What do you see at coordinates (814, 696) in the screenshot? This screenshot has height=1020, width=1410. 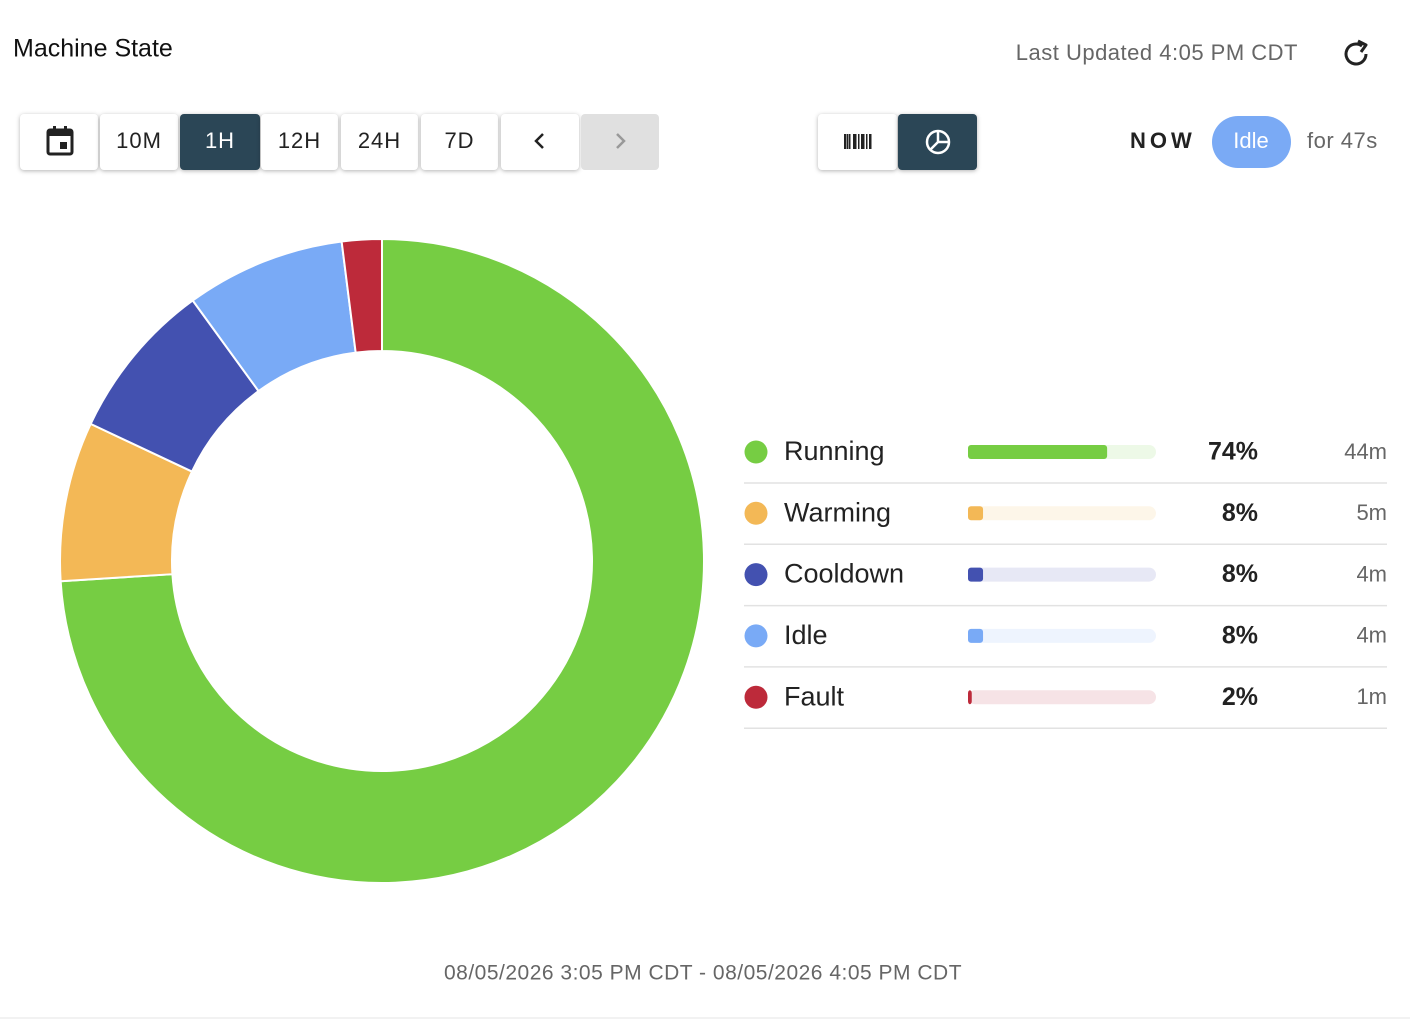 I see `legend-label: Fault` at bounding box center [814, 696].